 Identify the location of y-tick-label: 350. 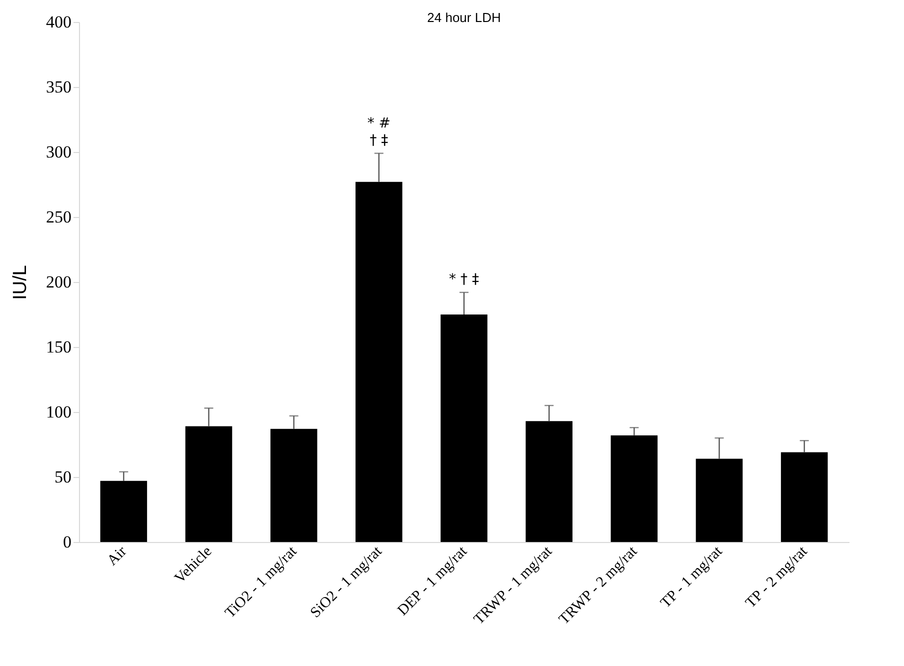
(59, 87).